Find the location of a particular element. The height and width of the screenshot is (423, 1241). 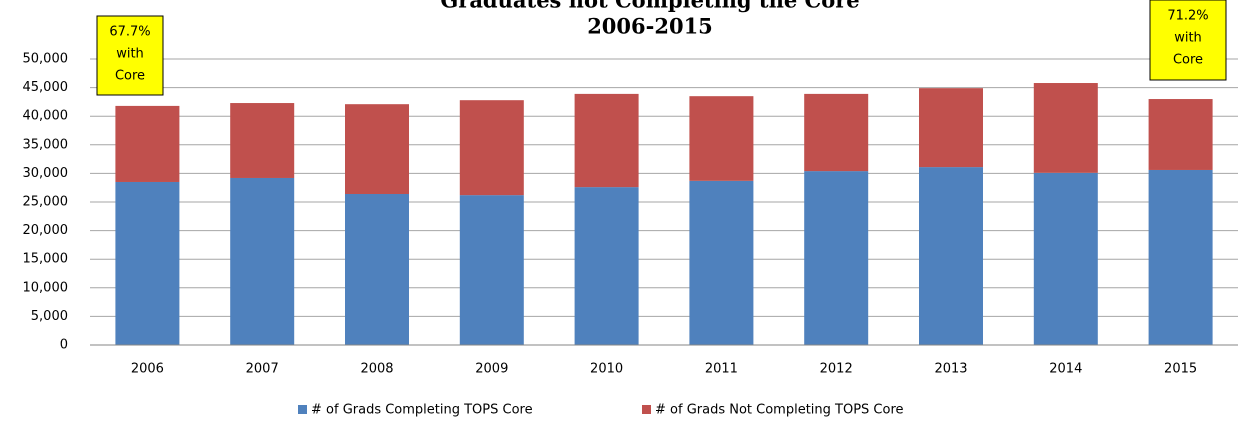

y-tick-label: 0 is located at coordinates (64, 345).